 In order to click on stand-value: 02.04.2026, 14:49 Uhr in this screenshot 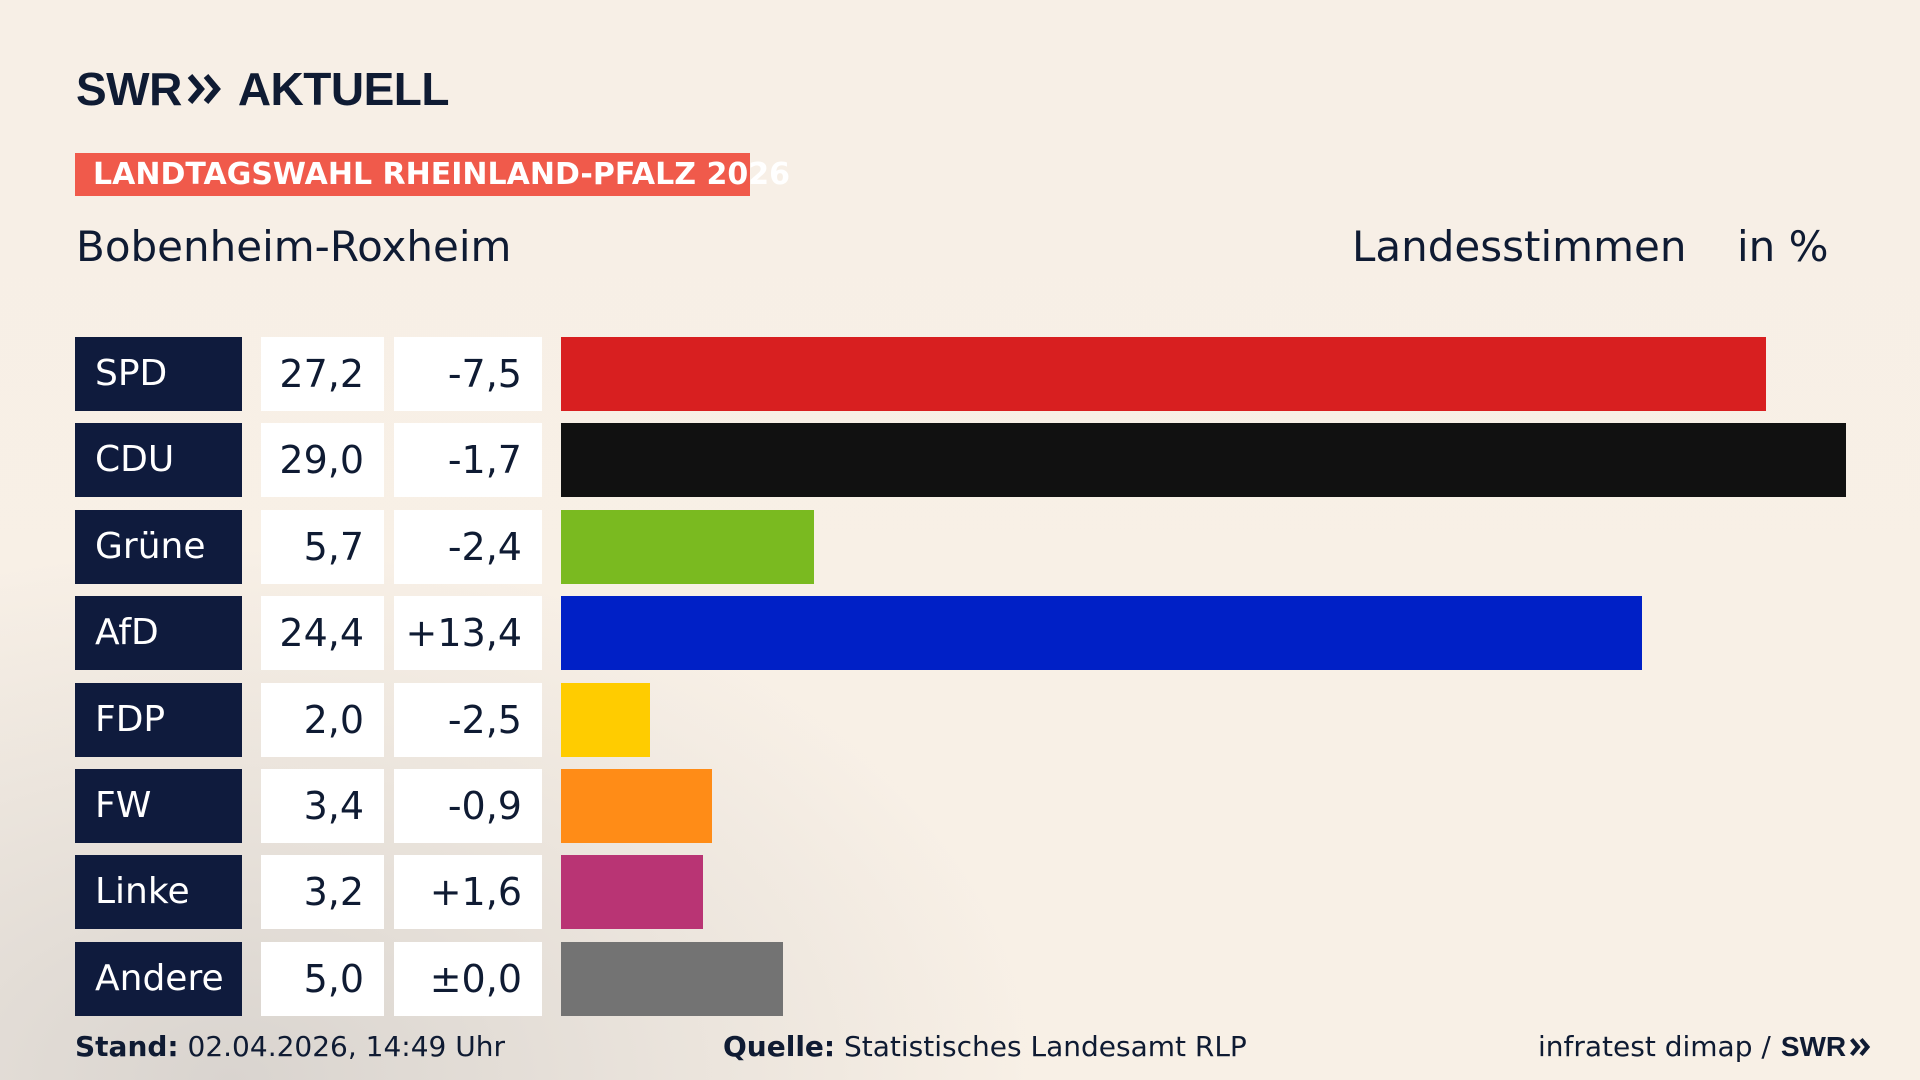, I will do `click(346, 1046)`.